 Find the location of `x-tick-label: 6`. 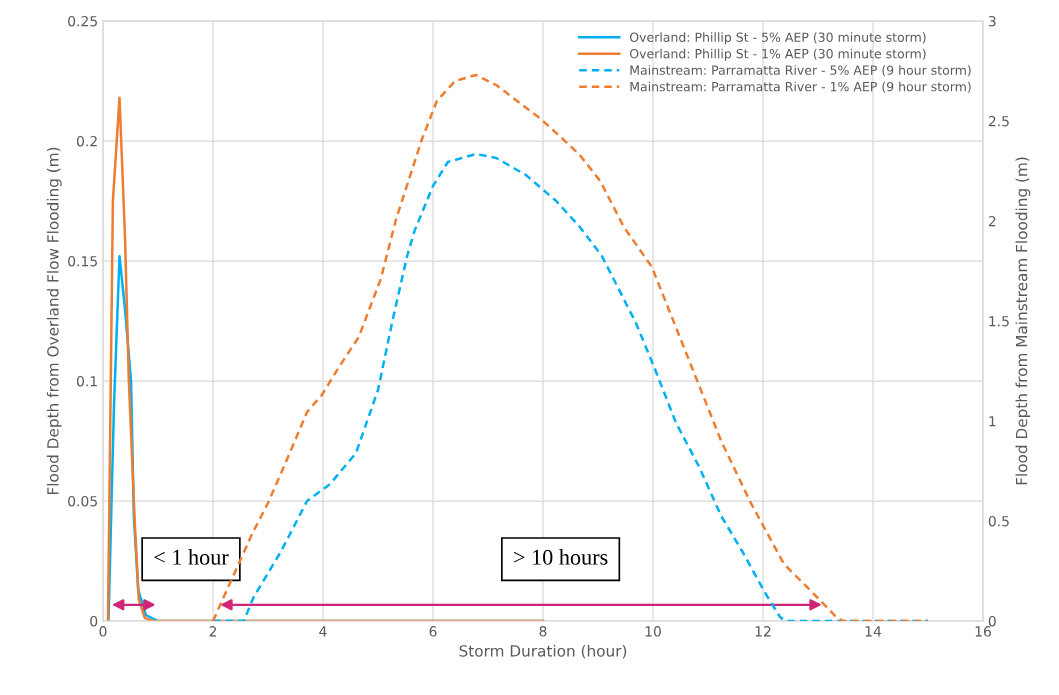

x-tick-label: 6 is located at coordinates (433, 631).